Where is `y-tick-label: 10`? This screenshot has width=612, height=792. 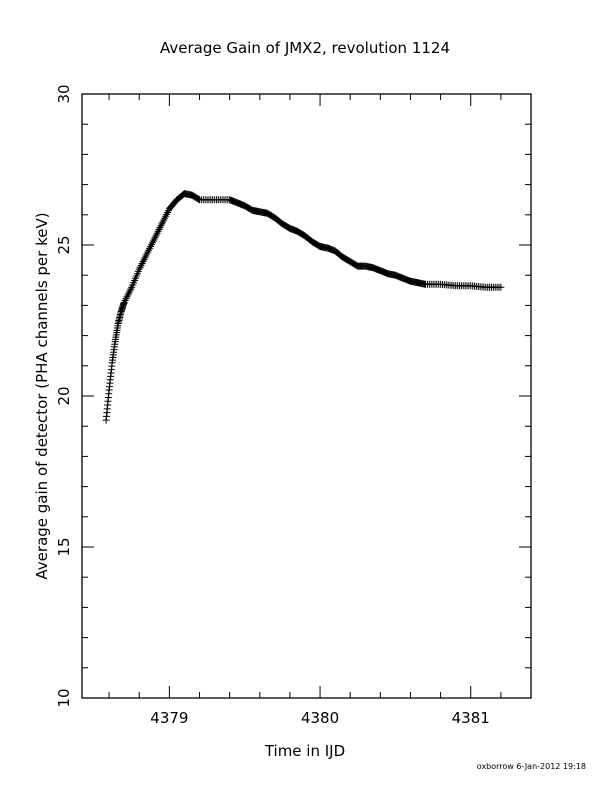
y-tick-label: 10 is located at coordinates (64, 697).